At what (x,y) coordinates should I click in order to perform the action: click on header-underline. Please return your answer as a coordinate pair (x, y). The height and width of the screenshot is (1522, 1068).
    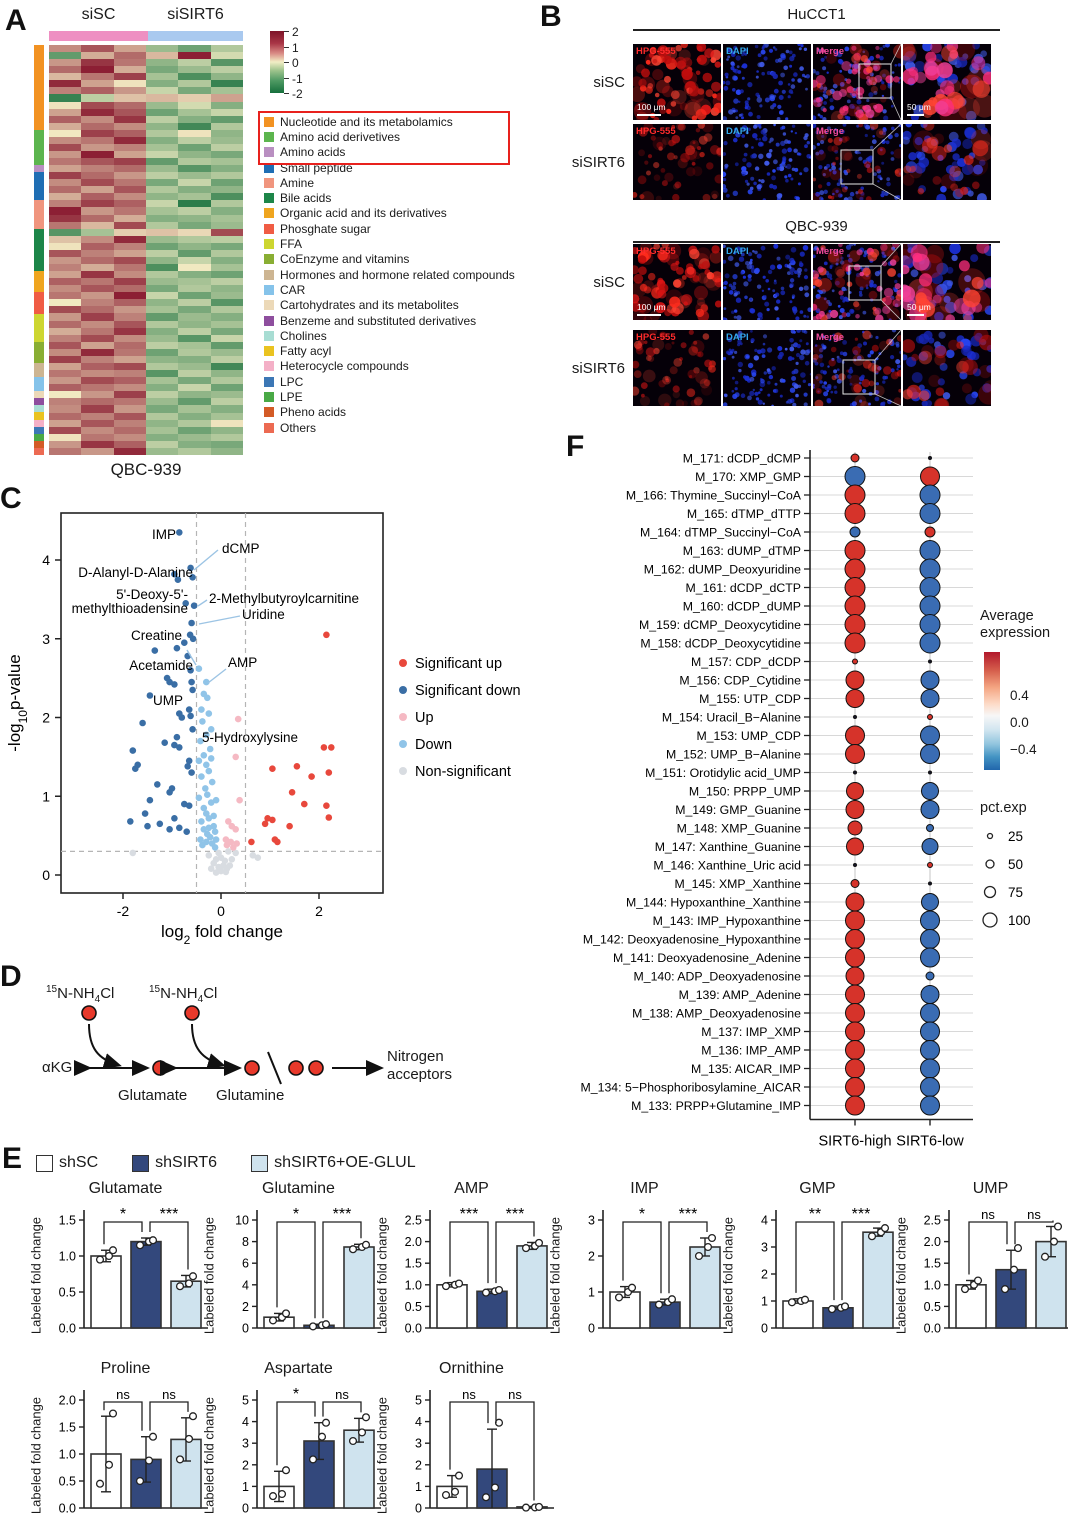
    Looking at the image, I should click on (816, 242).